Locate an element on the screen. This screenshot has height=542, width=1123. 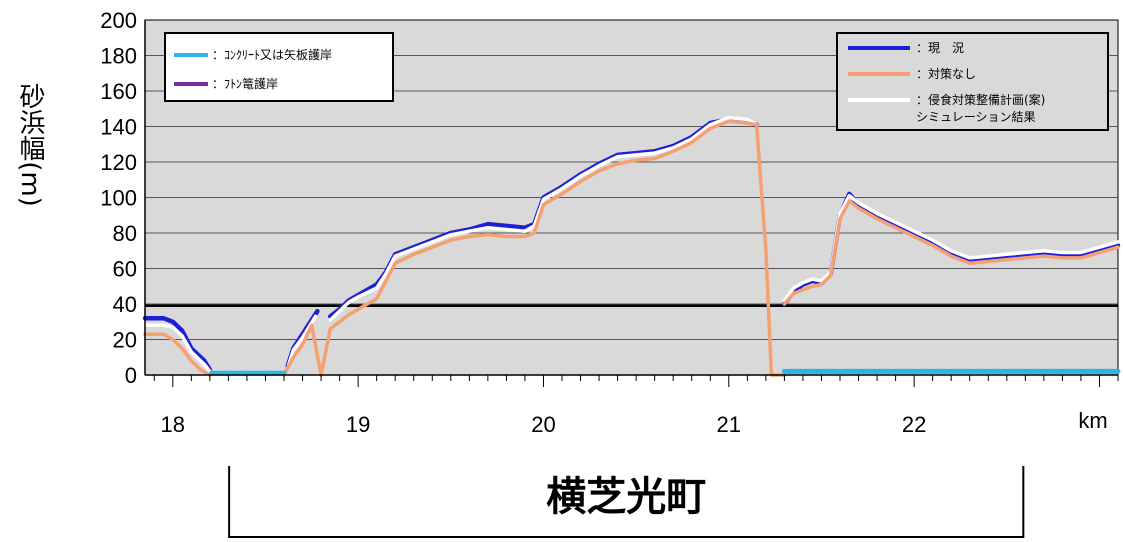
legend-label-current: ：現 況 is located at coordinates (940, 47).